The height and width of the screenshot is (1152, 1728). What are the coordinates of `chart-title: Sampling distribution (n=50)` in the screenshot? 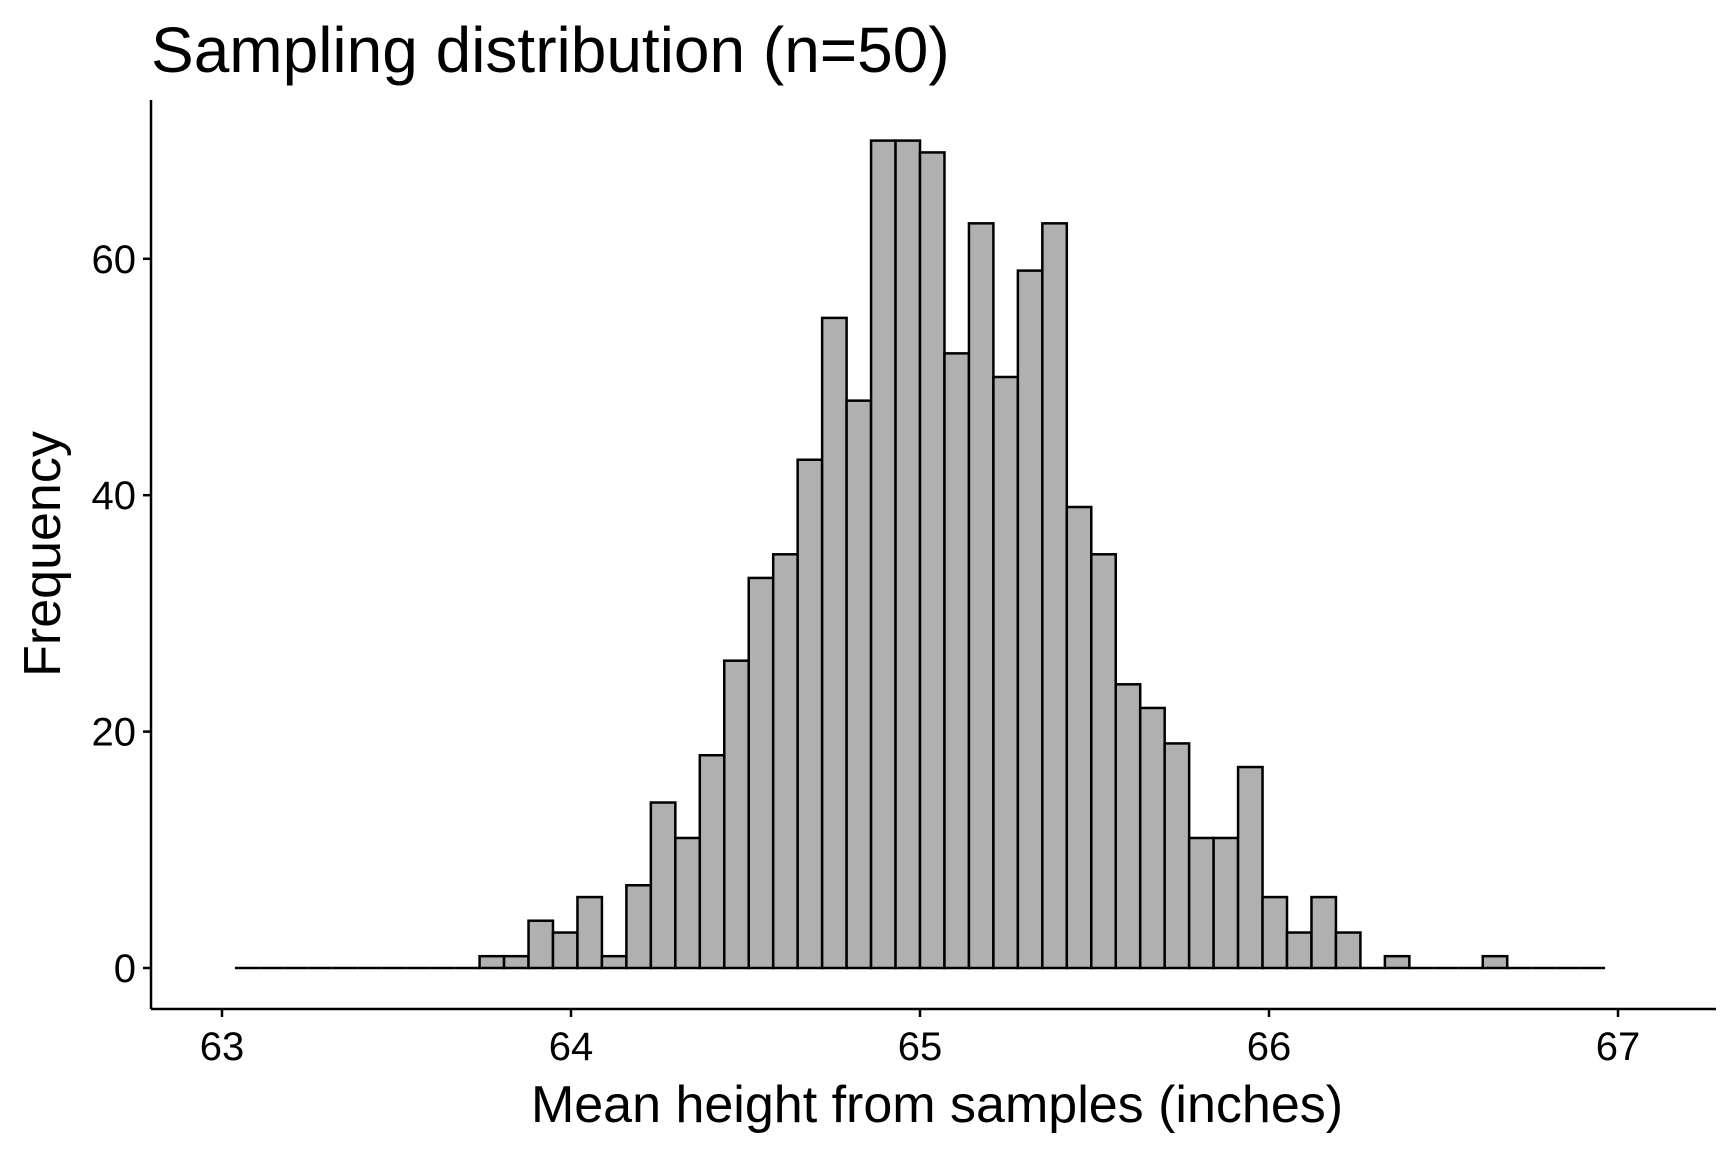 It's located at (550, 50).